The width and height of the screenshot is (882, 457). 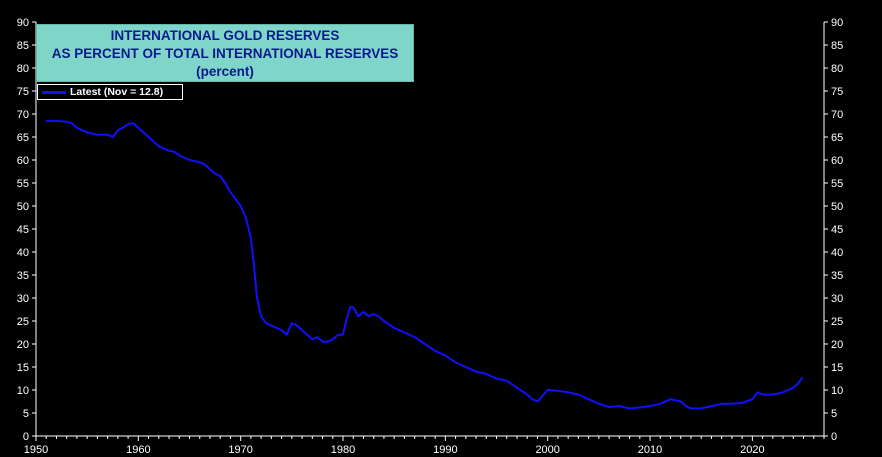 What do you see at coordinates (23, 368) in the screenshot?
I see `y-tick-label-left: 15` at bounding box center [23, 368].